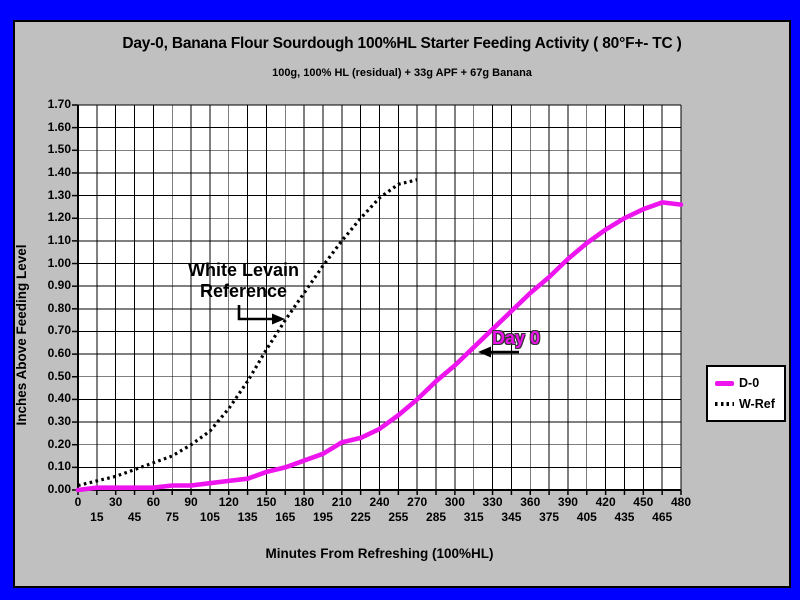 The image size is (800, 600). Describe the element at coordinates (255, 313) in the screenshot. I see `white-levain-arrow` at that location.